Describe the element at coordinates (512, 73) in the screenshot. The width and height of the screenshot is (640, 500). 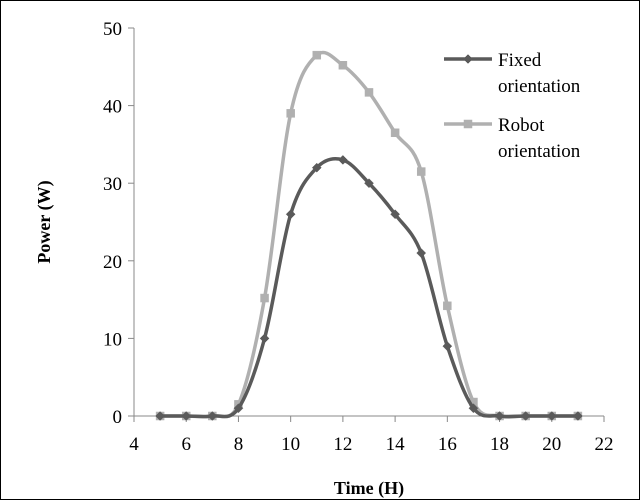
I see `legend-entry: Fixed orientation` at that location.